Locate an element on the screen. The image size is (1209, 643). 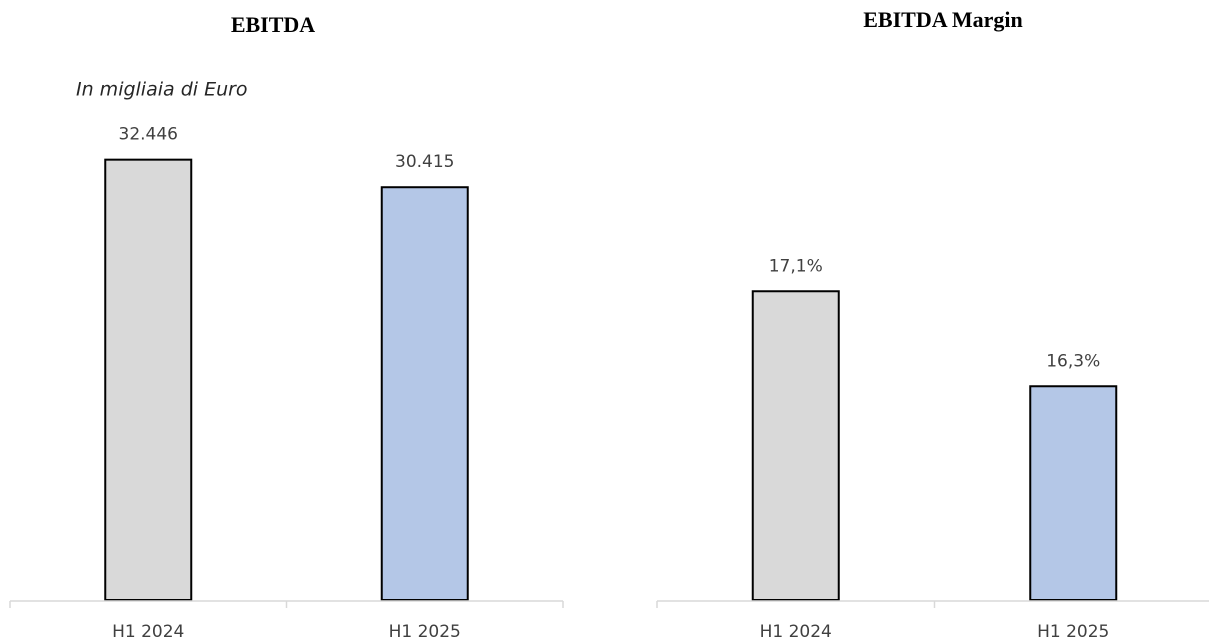
chart-subtitle: In migliaia di Euro is located at coordinates (162, 90).